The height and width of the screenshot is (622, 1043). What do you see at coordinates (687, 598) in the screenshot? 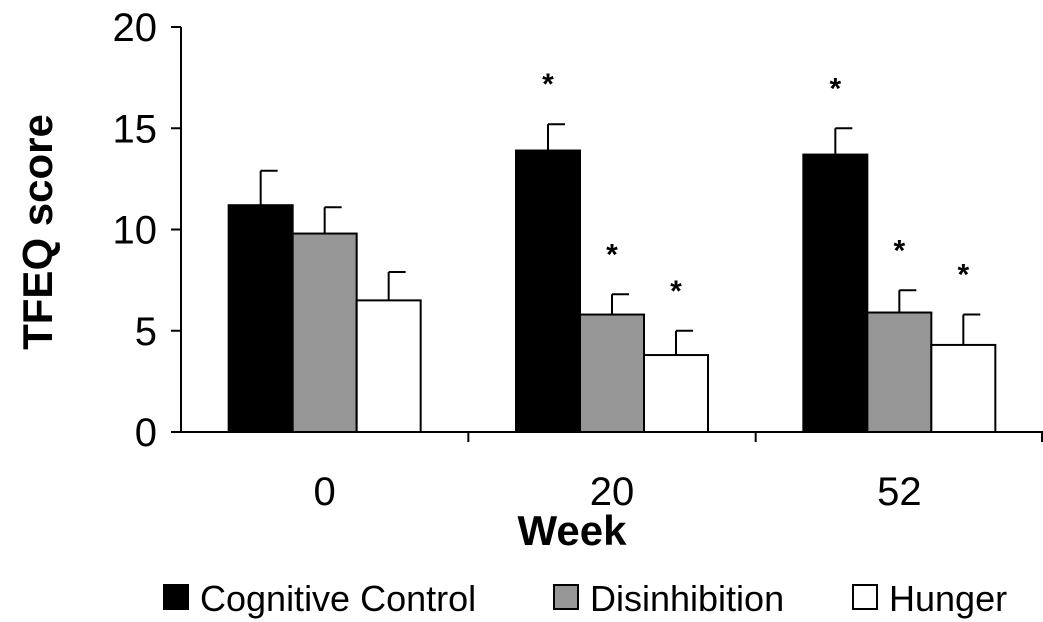
I see `legend-label-disinhibition: Disinhibition` at bounding box center [687, 598].